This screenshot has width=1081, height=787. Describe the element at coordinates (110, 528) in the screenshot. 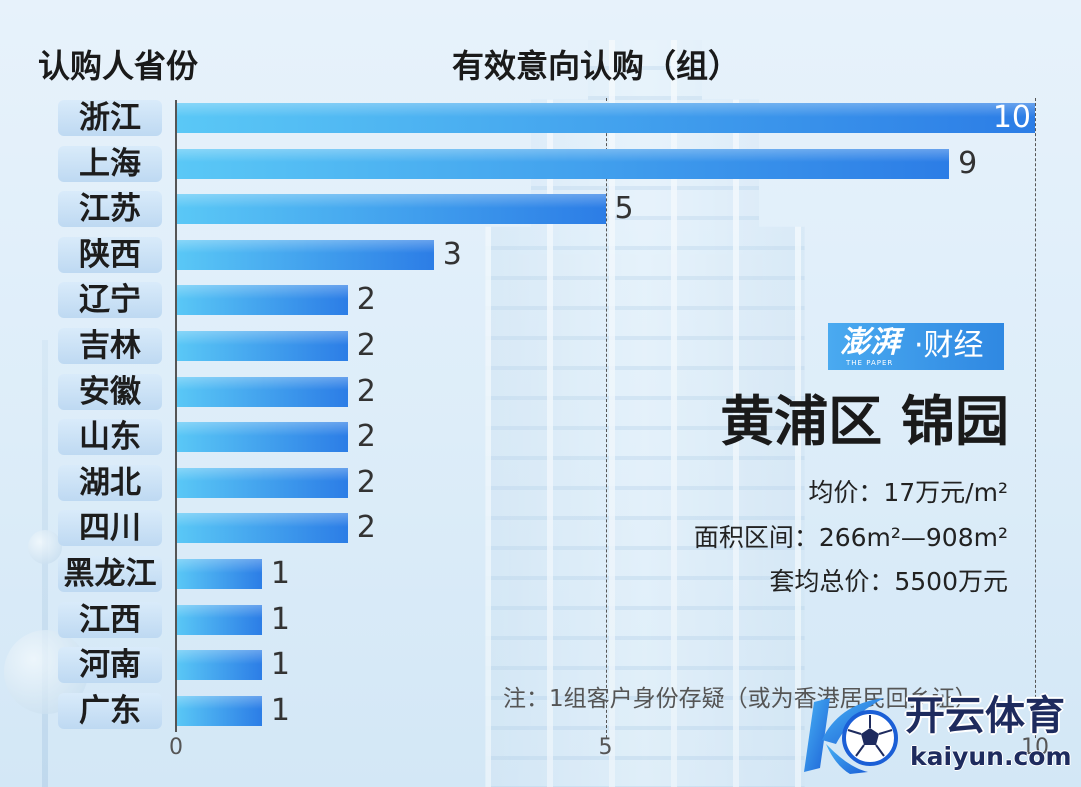

I see `province-label: 四川` at that location.